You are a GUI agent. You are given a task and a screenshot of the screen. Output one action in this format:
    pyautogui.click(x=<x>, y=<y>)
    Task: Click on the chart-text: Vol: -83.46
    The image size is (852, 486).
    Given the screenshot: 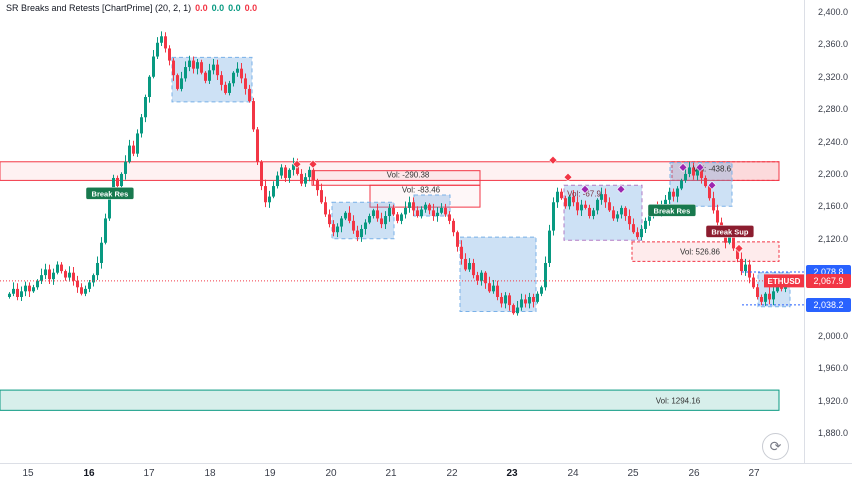 What is the action you would take?
    pyautogui.click(x=421, y=189)
    